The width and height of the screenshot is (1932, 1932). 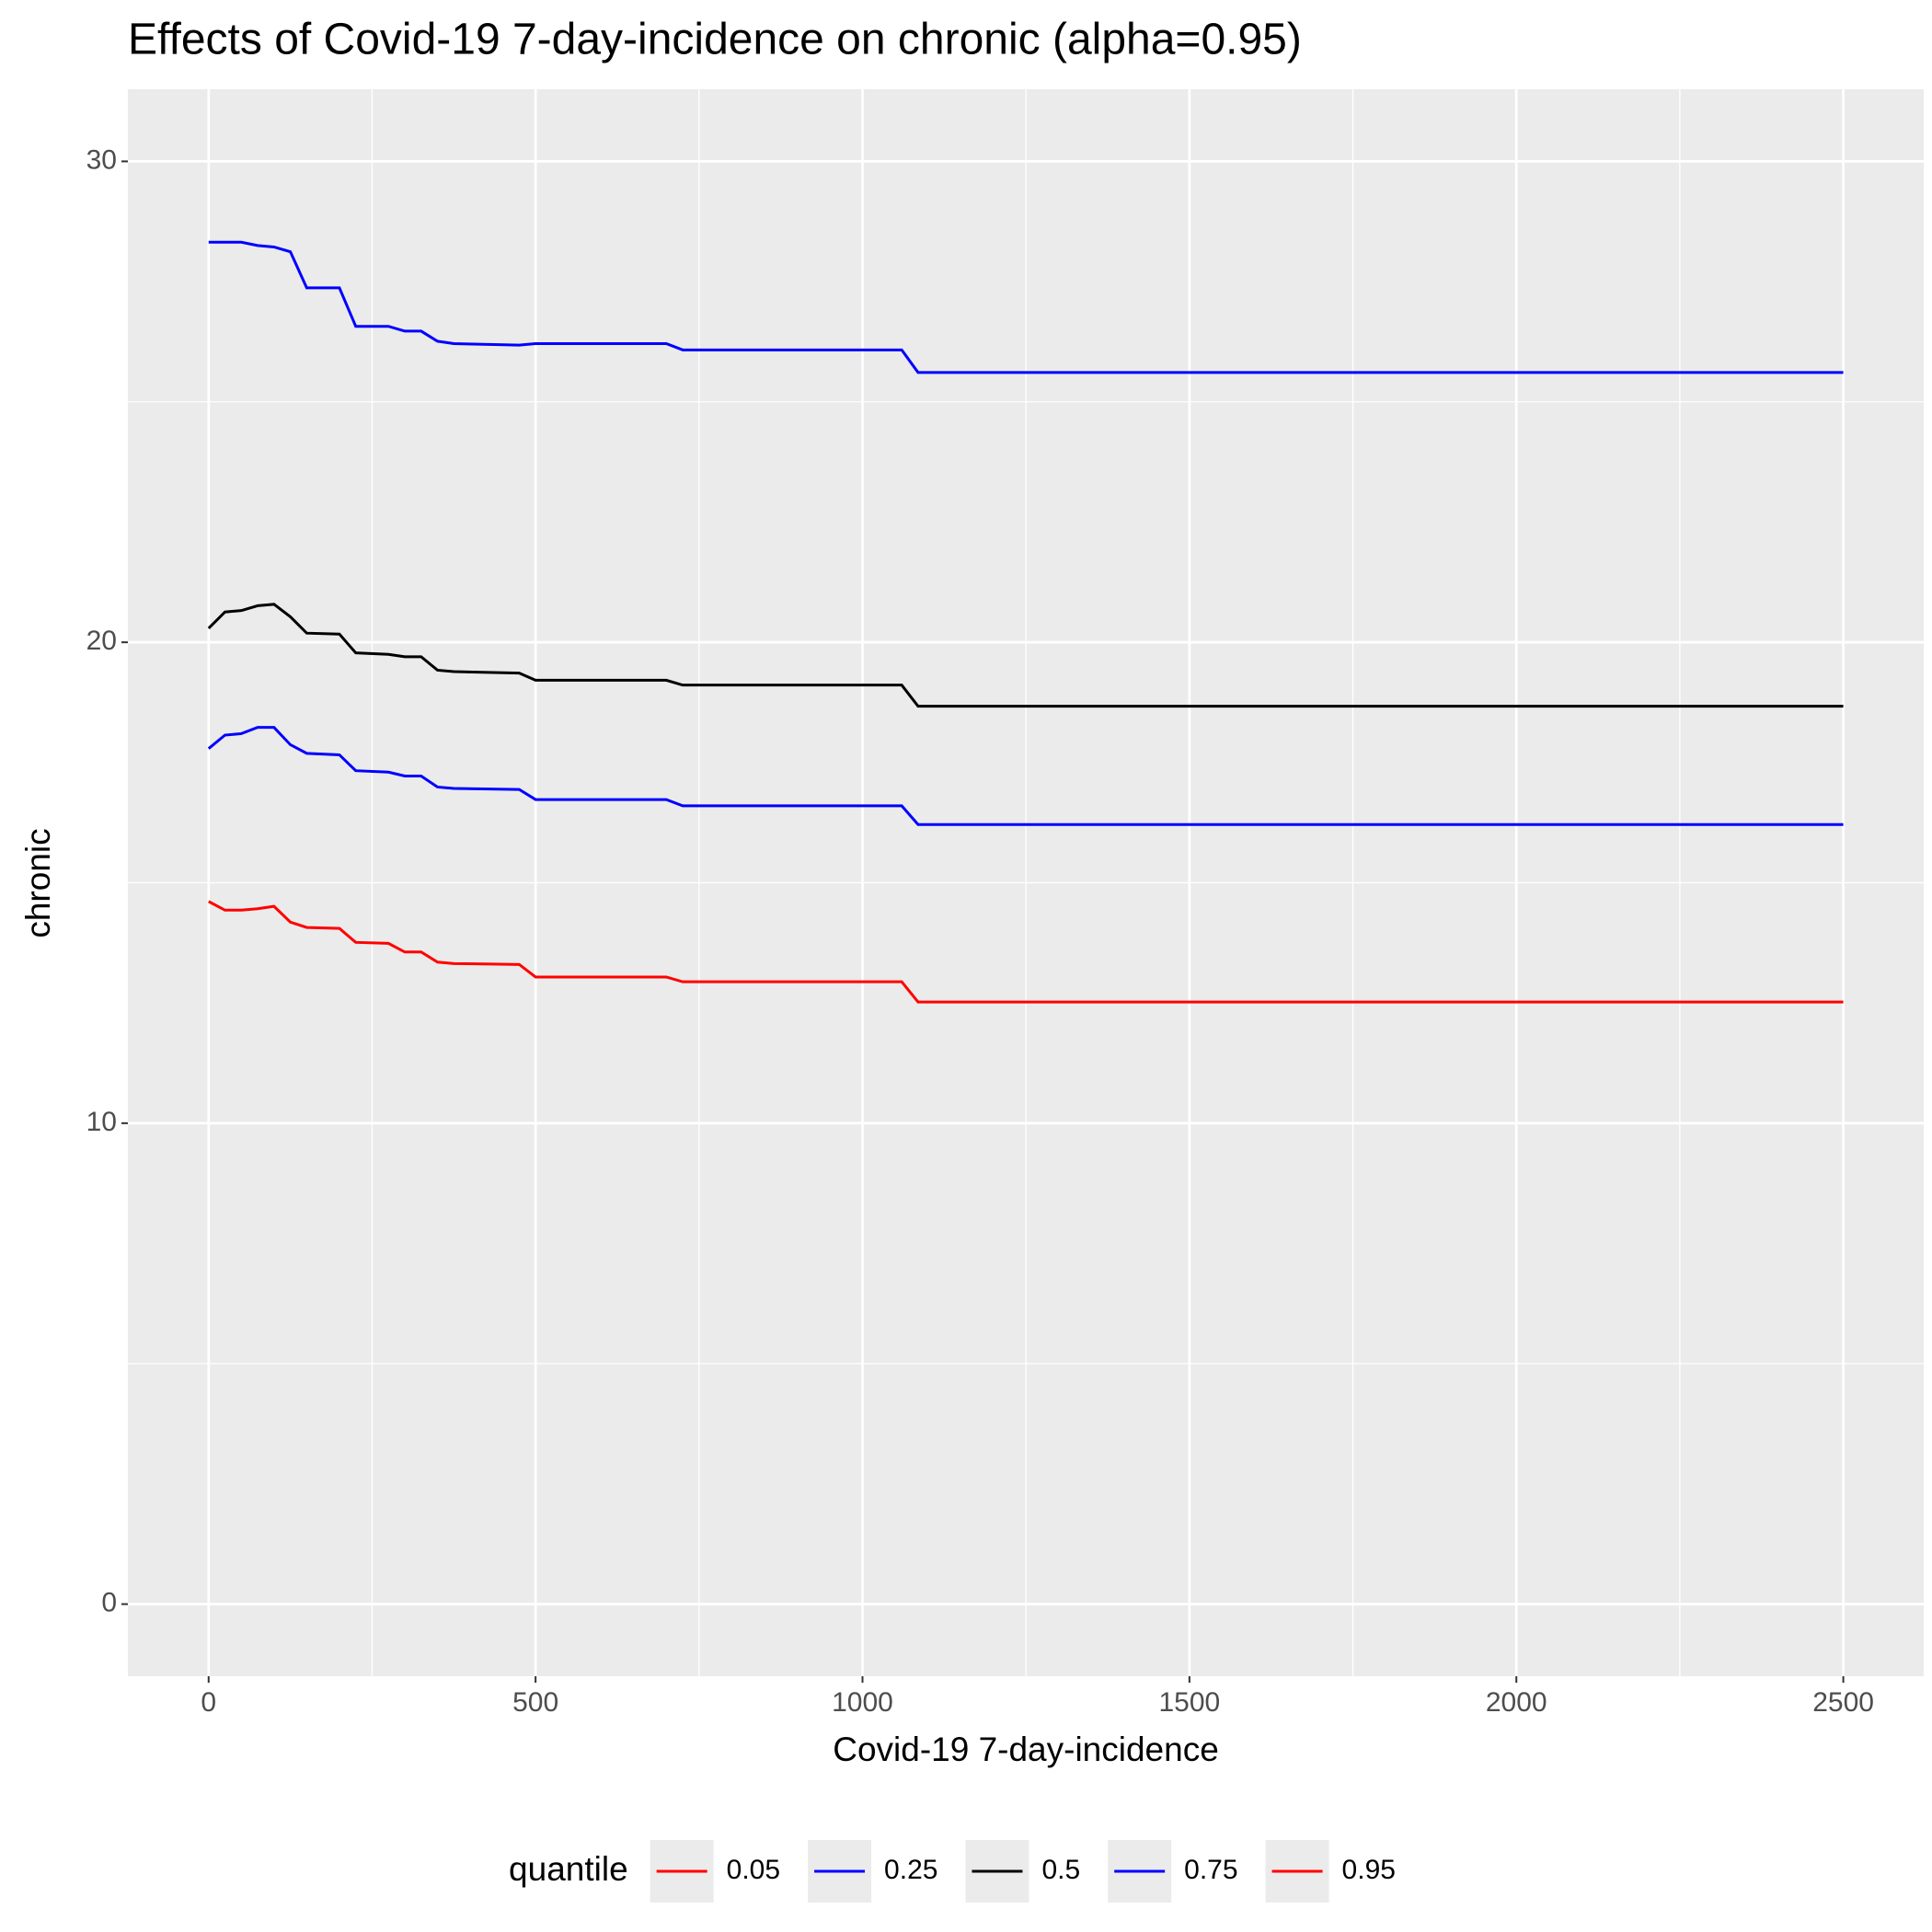 What do you see at coordinates (101, 1122) in the screenshot?
I see `y-tick-label: 10` at bounding box center [101, 1122].